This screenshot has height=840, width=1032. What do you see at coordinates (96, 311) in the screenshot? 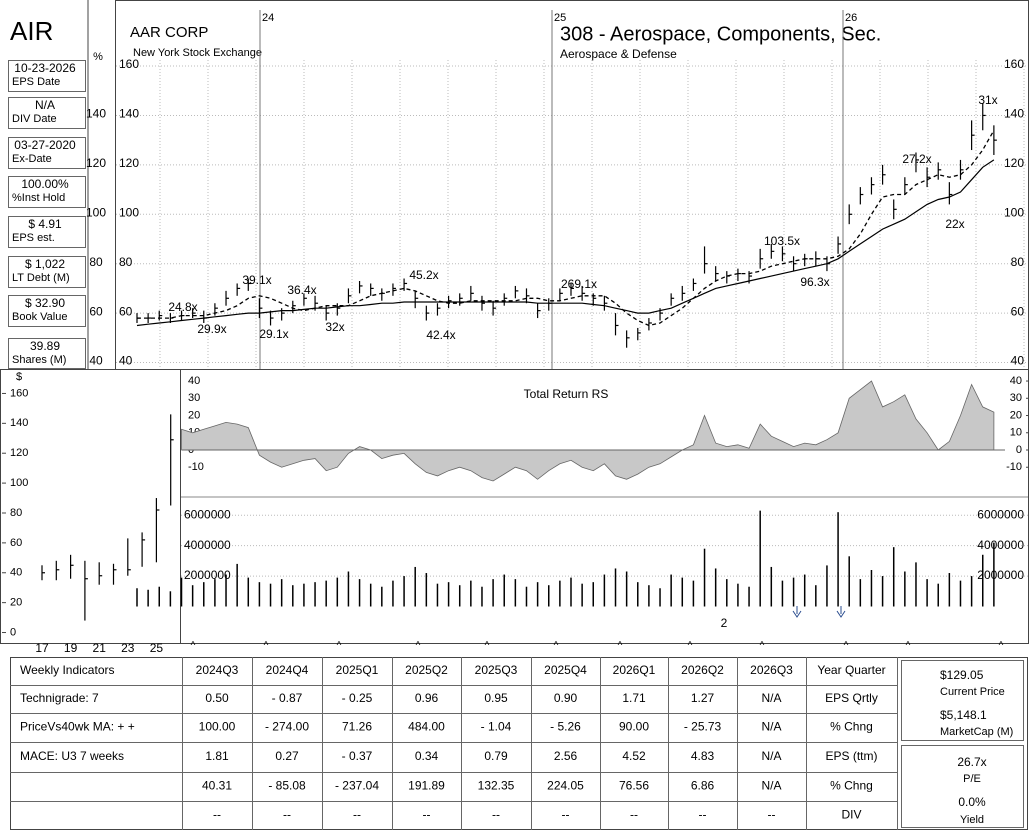
I see `pct-tick-label: 60` at bounding box center [96, 311].